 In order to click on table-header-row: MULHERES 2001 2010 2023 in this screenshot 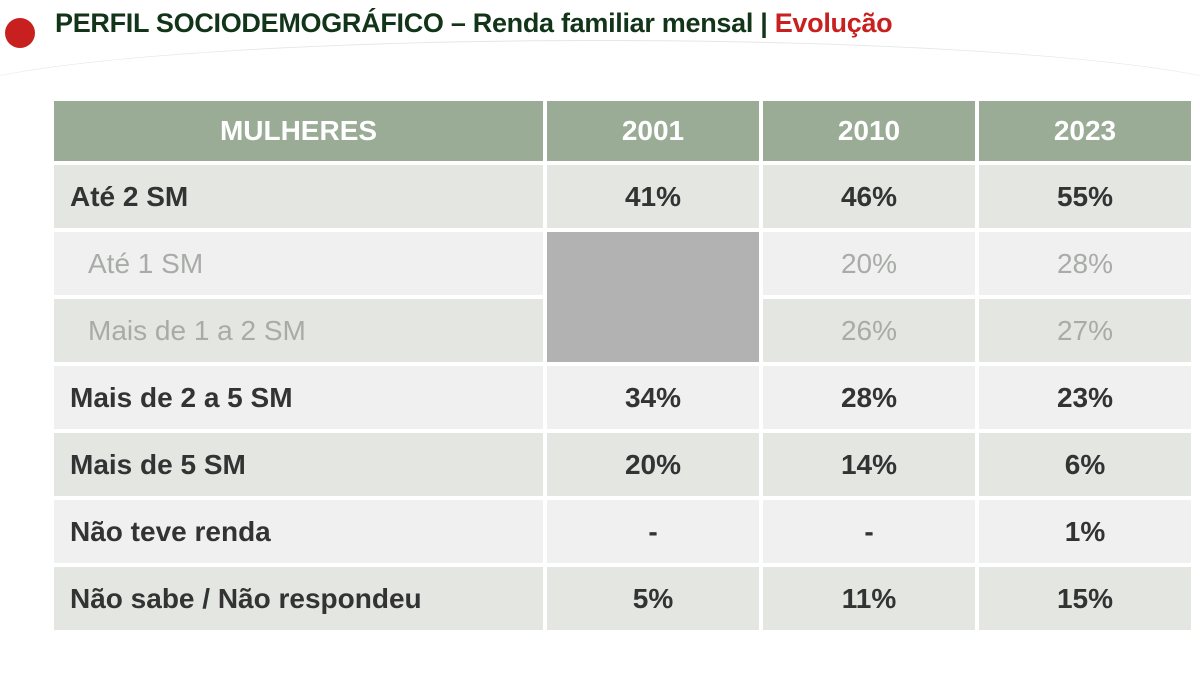, I will do `click(622, 131)`.